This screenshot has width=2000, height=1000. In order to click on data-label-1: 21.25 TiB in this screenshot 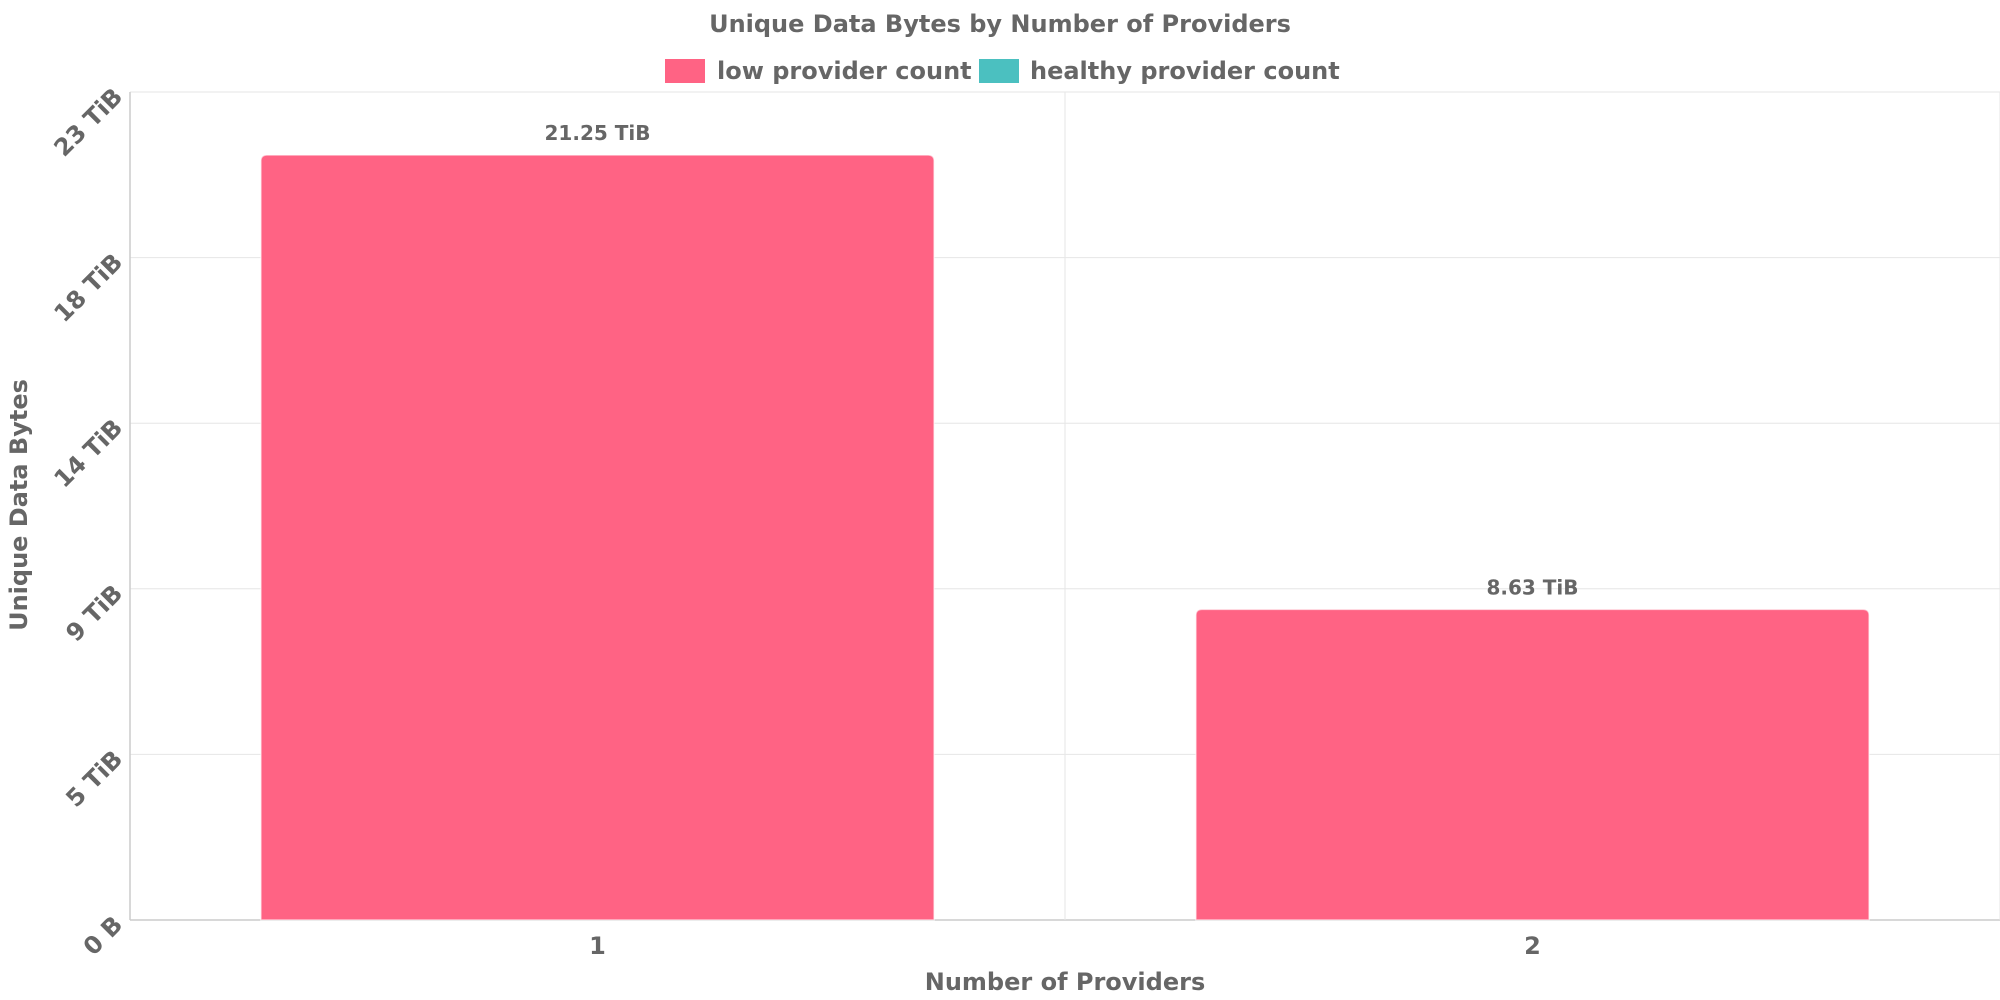, I will do `click(598, 133)`.